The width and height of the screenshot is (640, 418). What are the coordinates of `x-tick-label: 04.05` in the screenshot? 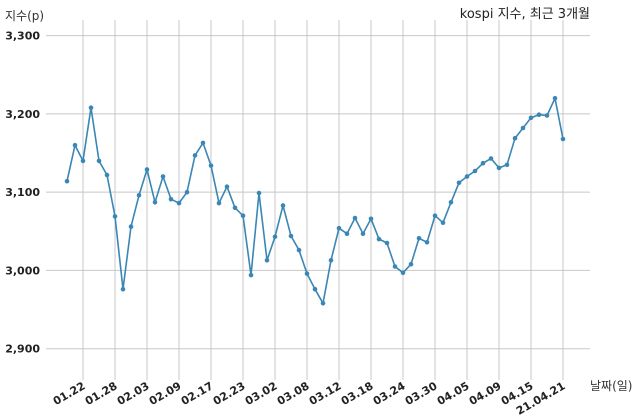 It's located at (453, 393).